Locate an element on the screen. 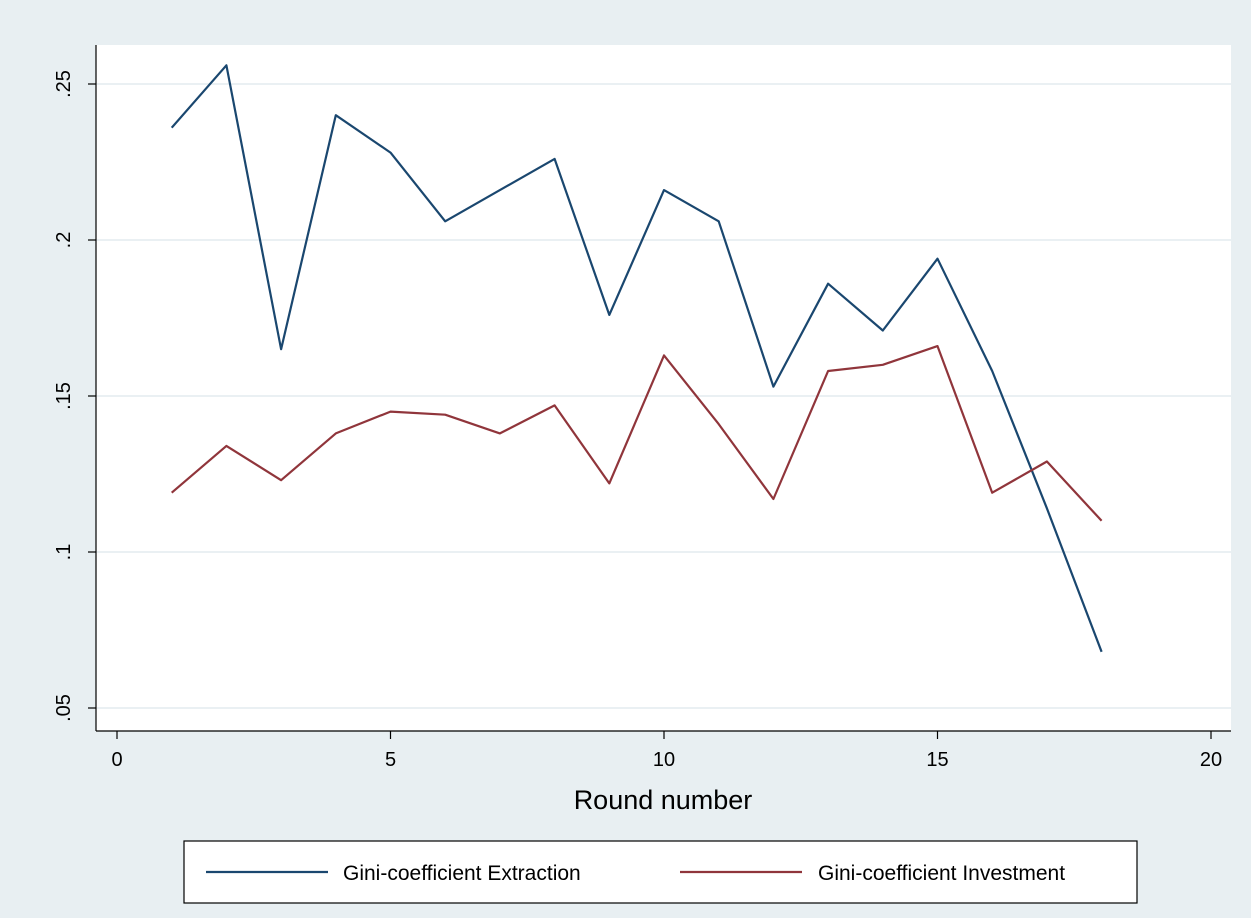 This screenshot has width=1251, height=918. y-tick-label: .05 is located at coordinates (64, 708).